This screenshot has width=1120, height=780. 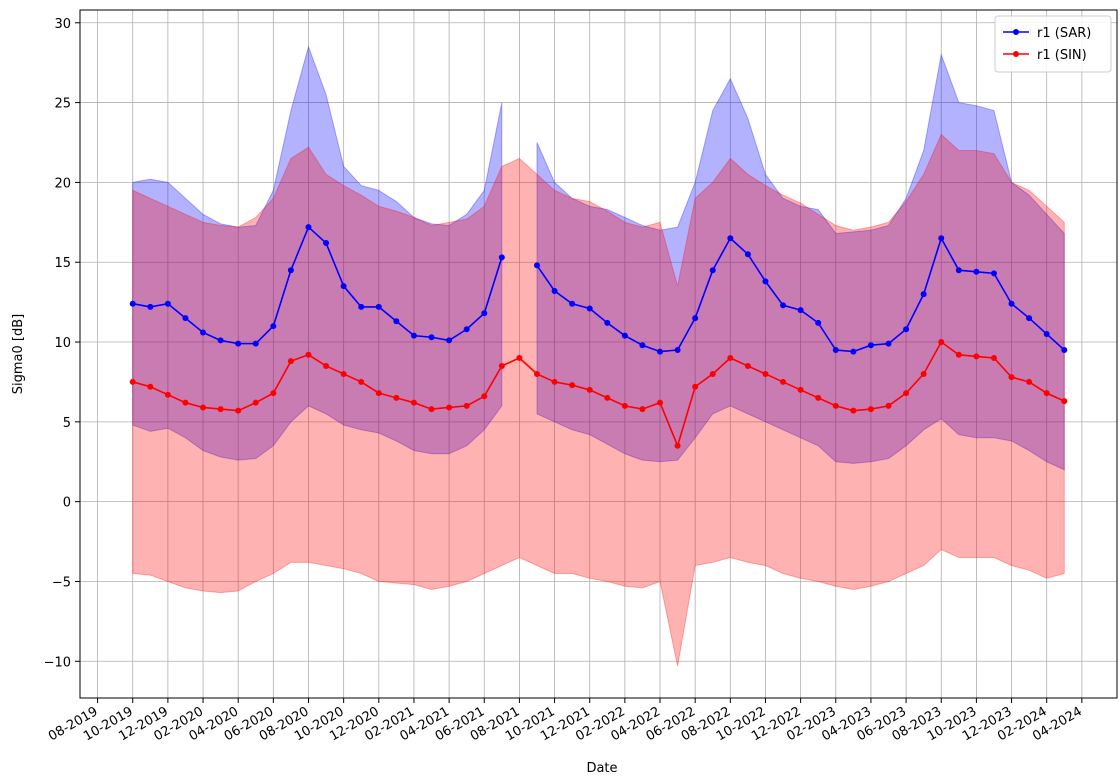 I want to click on legend-label: r1 (SAR), so click(x=1064, y=33).